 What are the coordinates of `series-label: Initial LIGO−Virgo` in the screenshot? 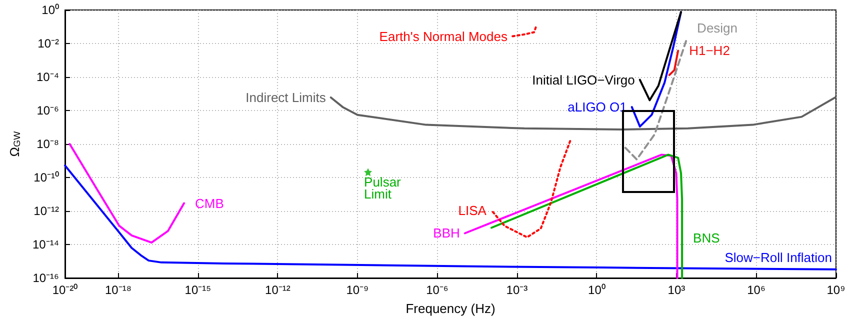 It's located at (583, 80).